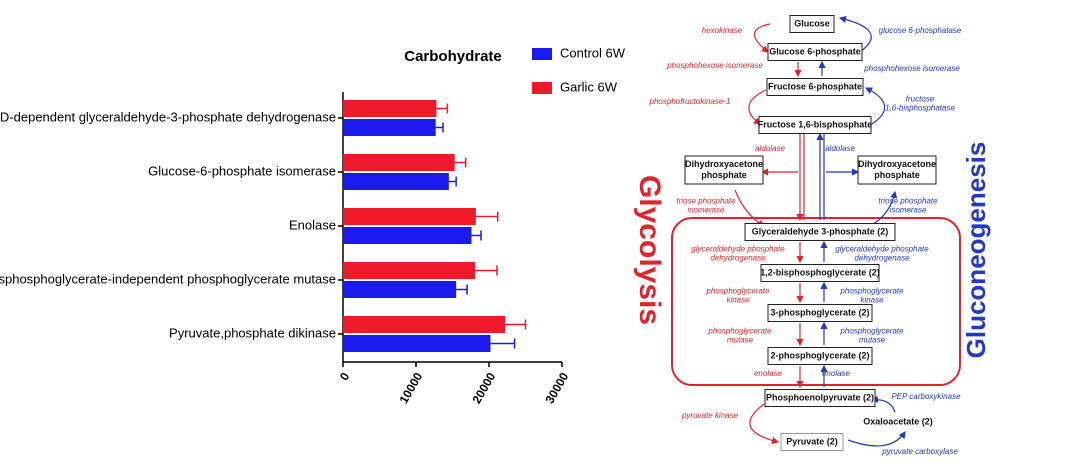 The image size is (1089, 466). Describe the element at coordinates (816, 301) in the screenshot. I see `pathway-region` at that location.